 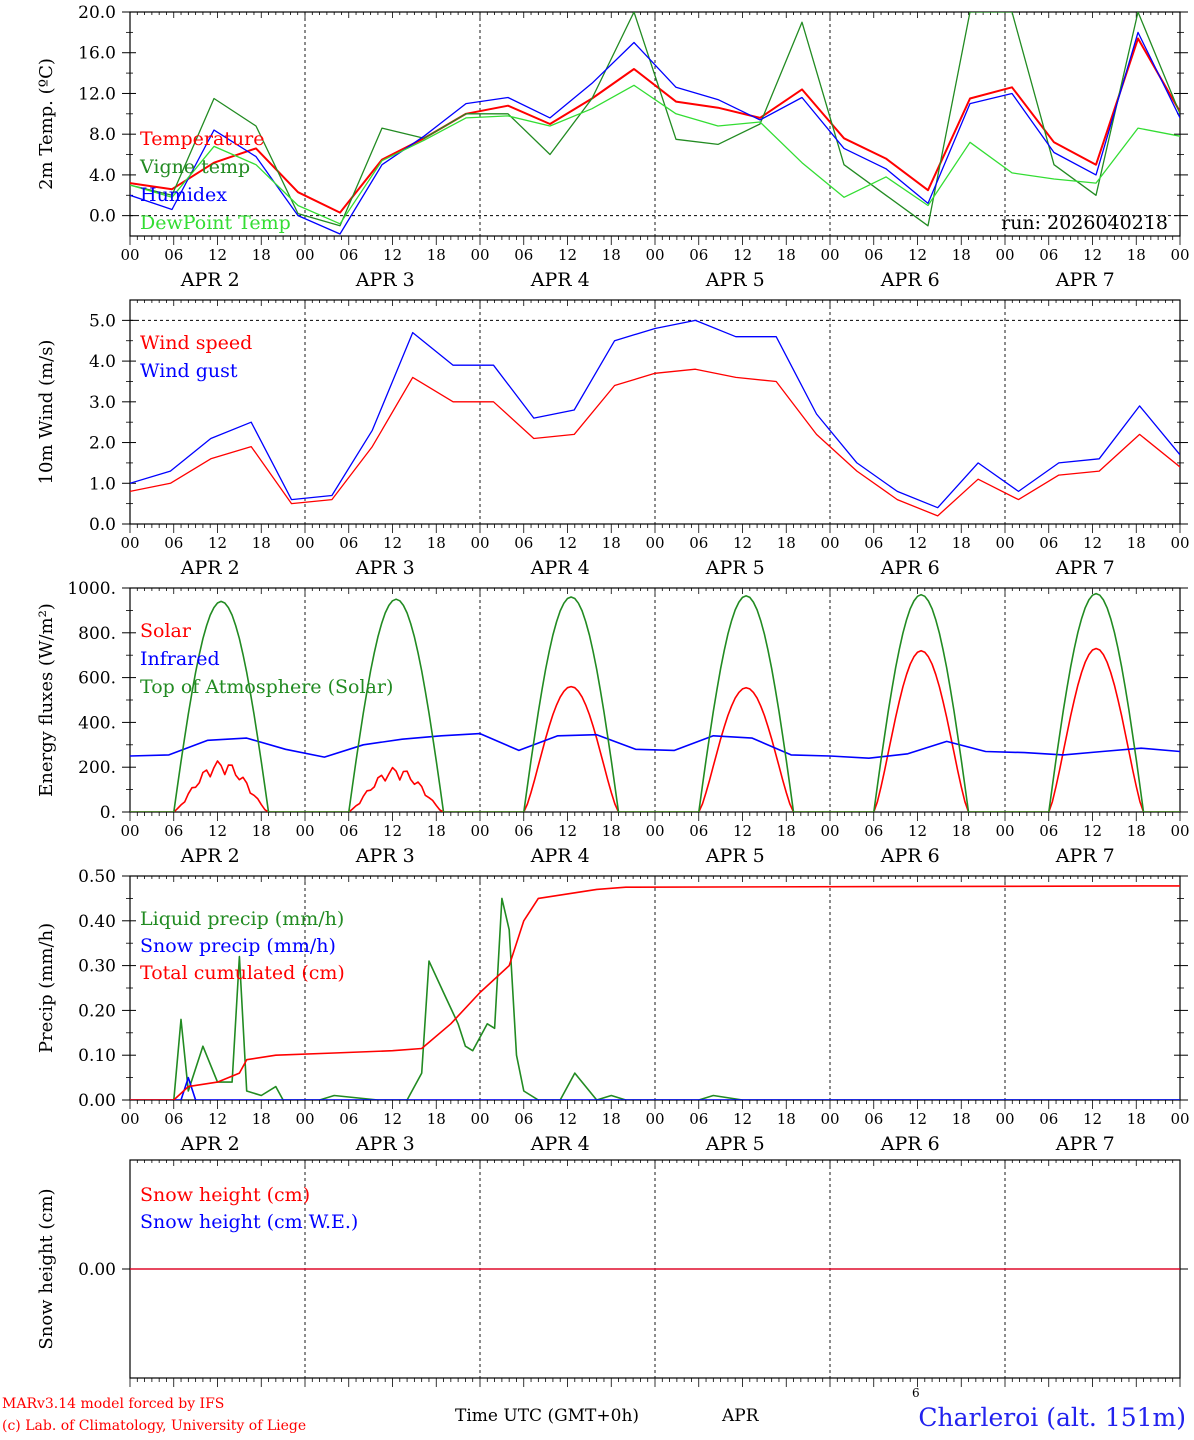 I want to click on month-label: APR, so click(x=740, y=1416).